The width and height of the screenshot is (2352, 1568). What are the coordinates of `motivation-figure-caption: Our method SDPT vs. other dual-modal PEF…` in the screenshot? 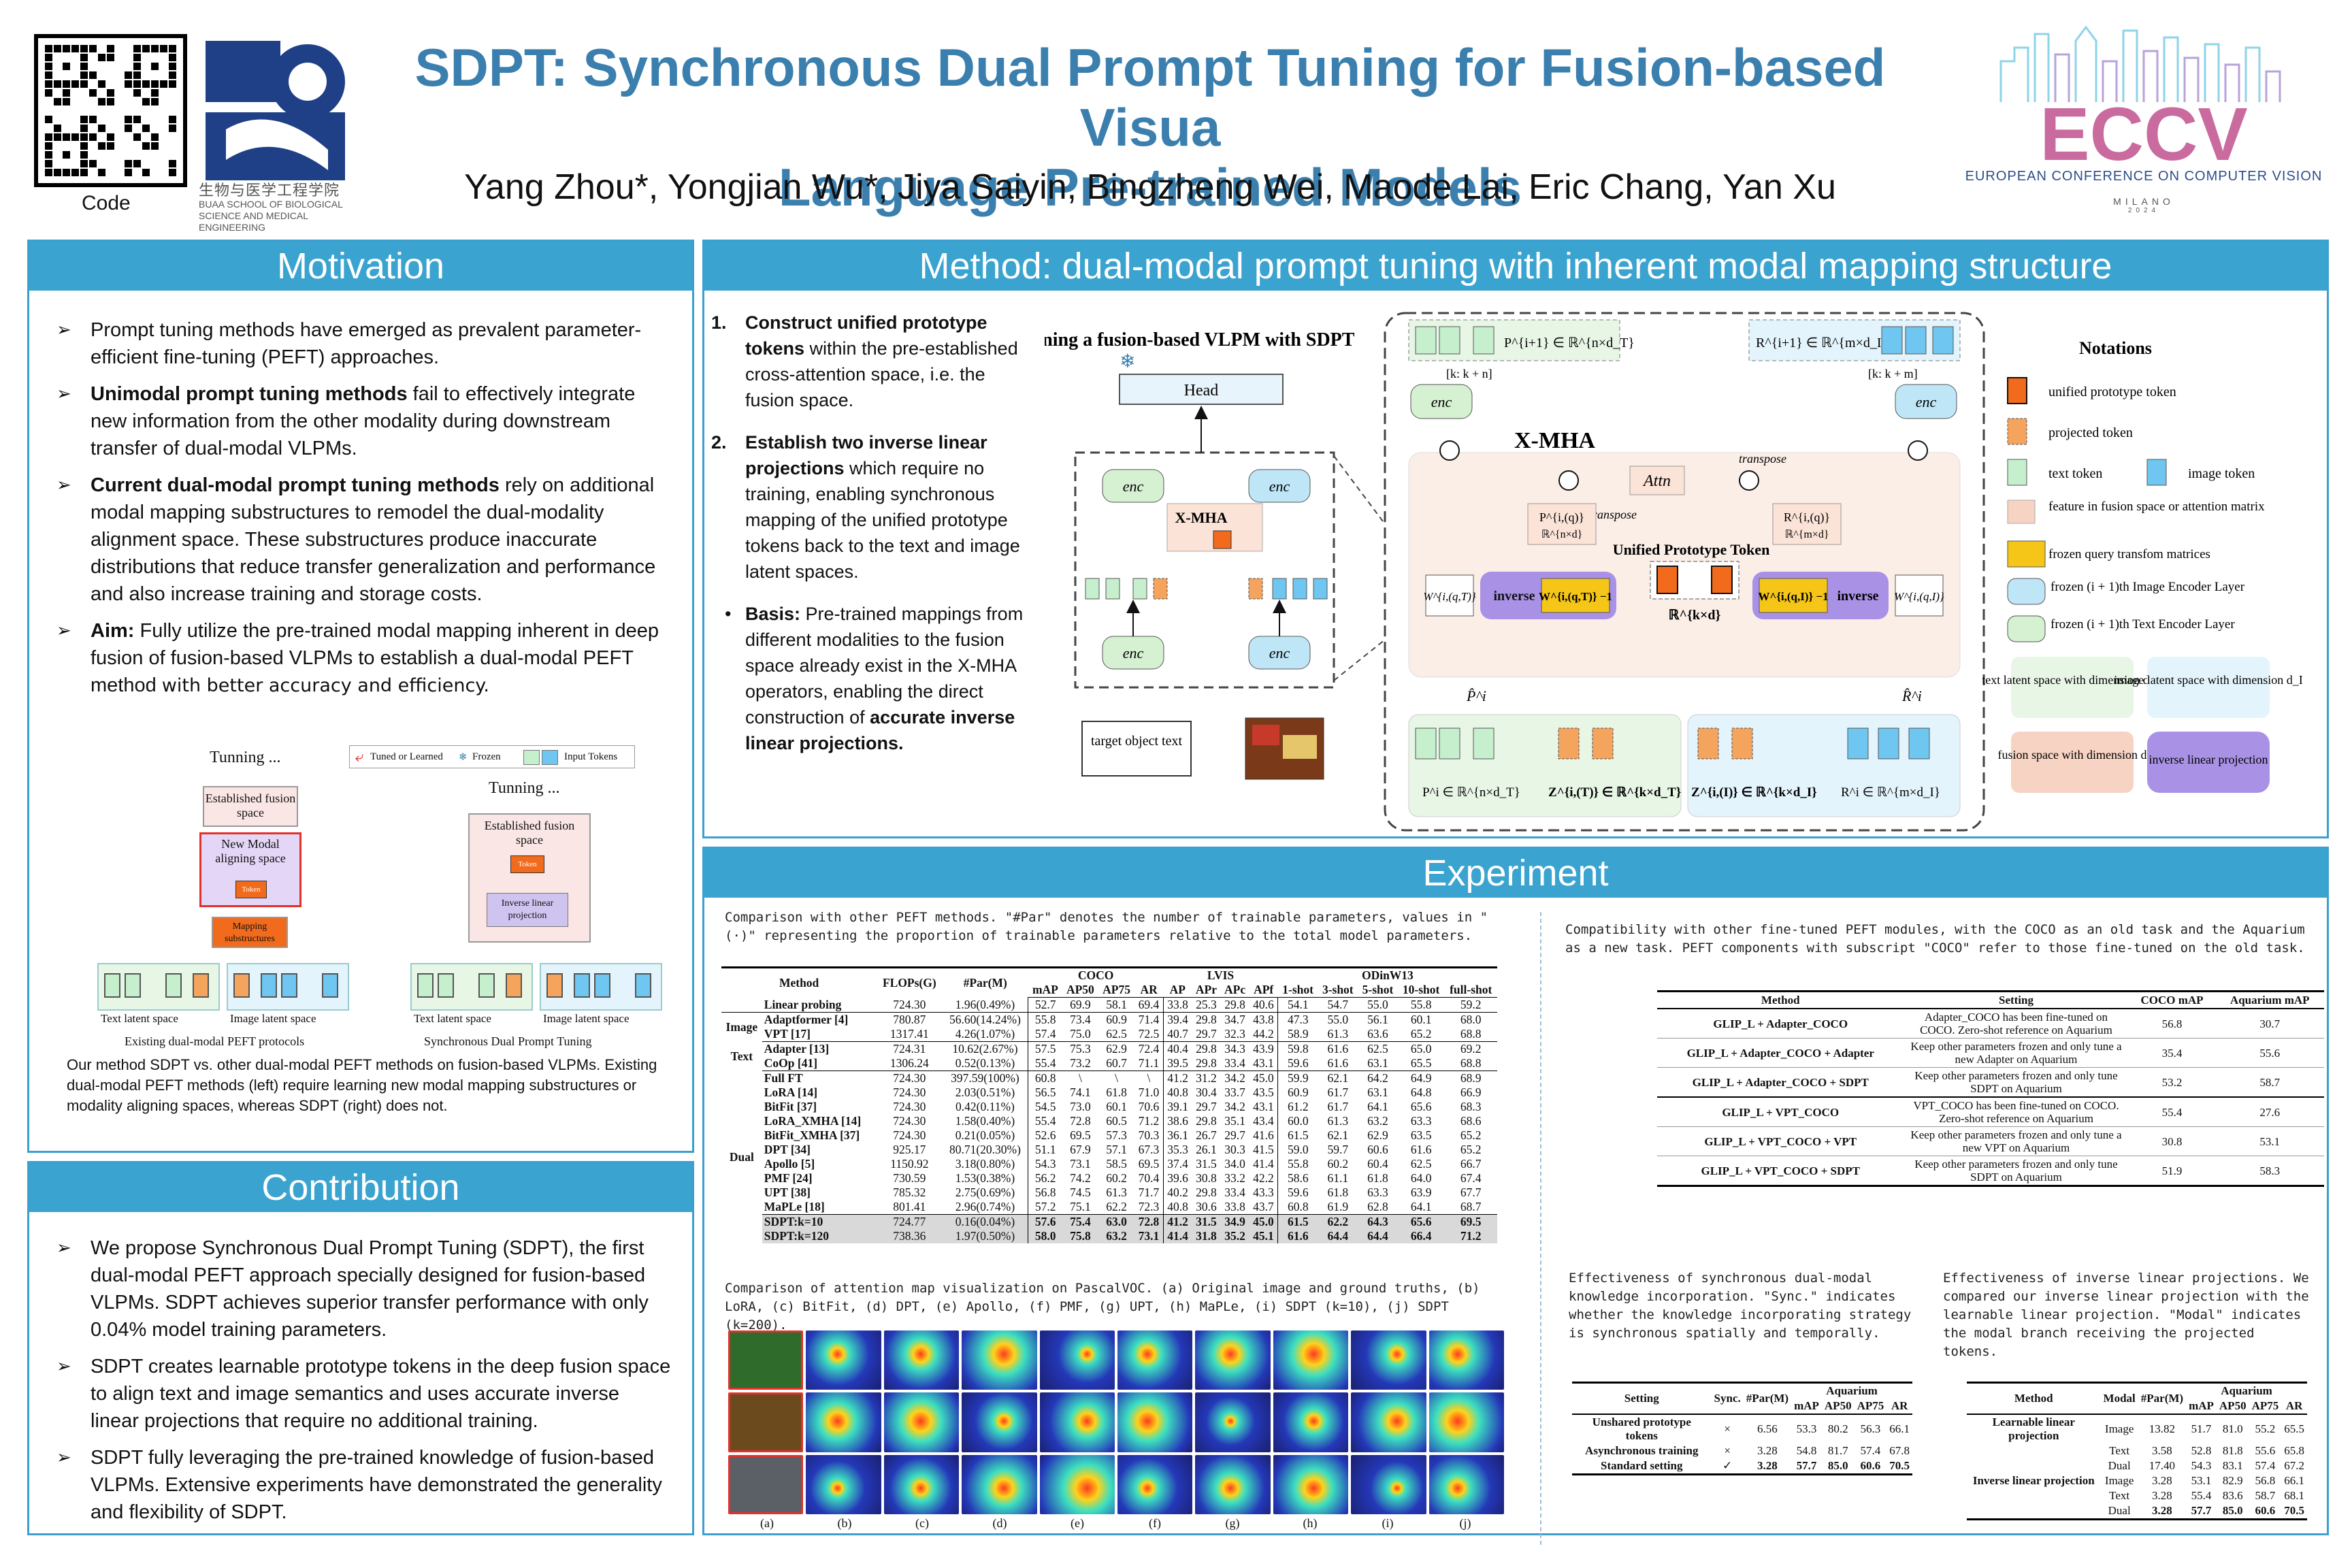 It's located at (362, 1085).